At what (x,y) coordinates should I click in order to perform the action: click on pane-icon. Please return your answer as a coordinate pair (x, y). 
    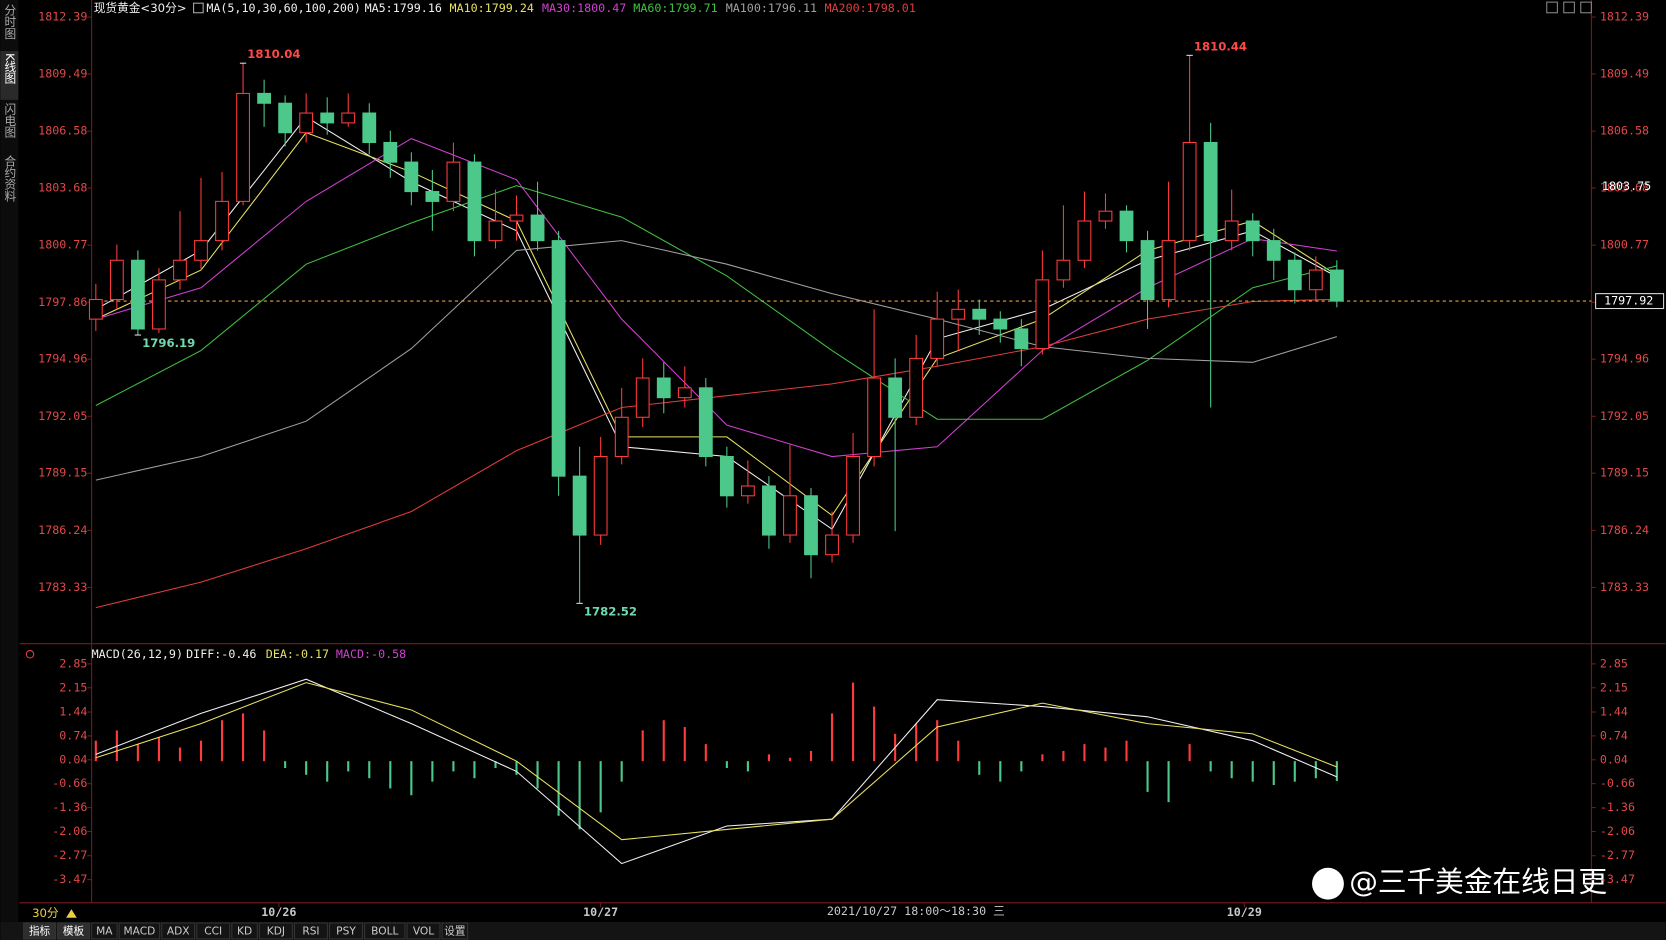
    Looking at the image, I should click on (30, 654).